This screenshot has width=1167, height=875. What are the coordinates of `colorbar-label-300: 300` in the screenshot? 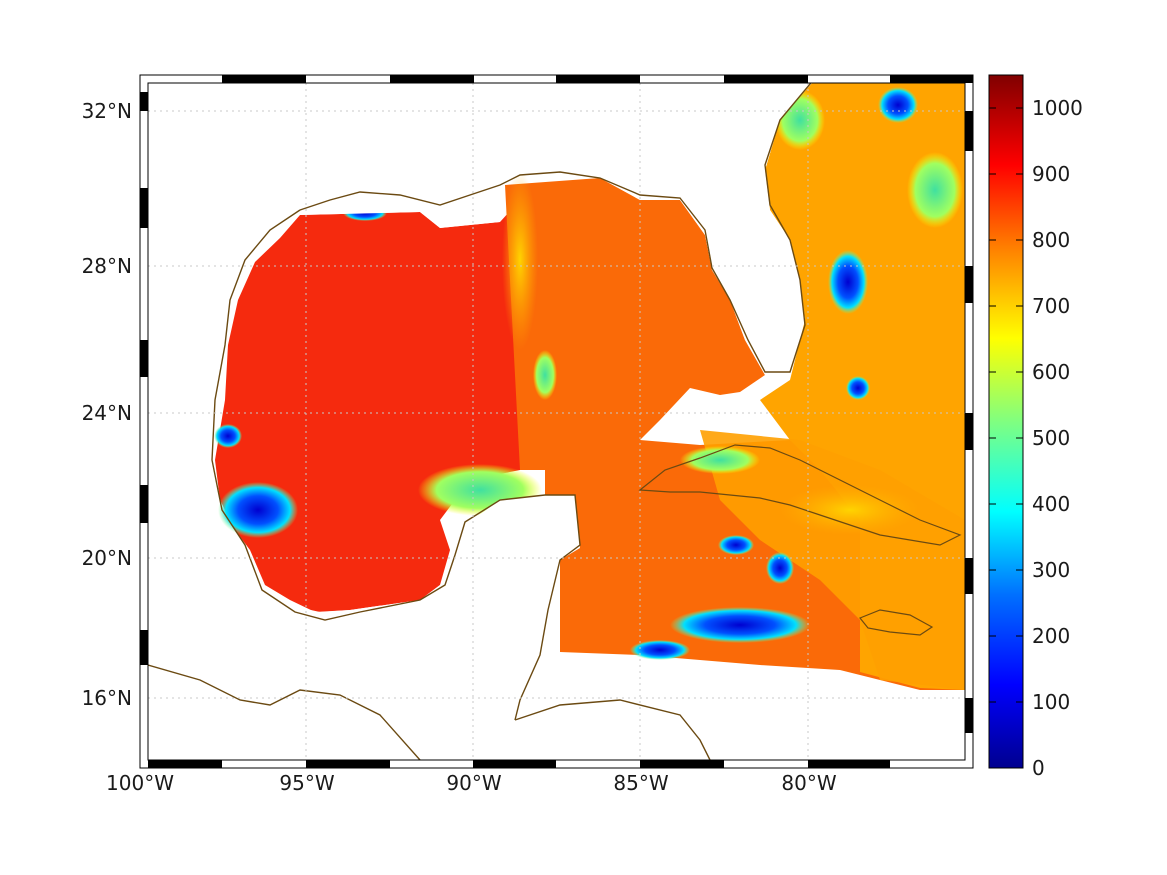 It's located at (1051, 570).